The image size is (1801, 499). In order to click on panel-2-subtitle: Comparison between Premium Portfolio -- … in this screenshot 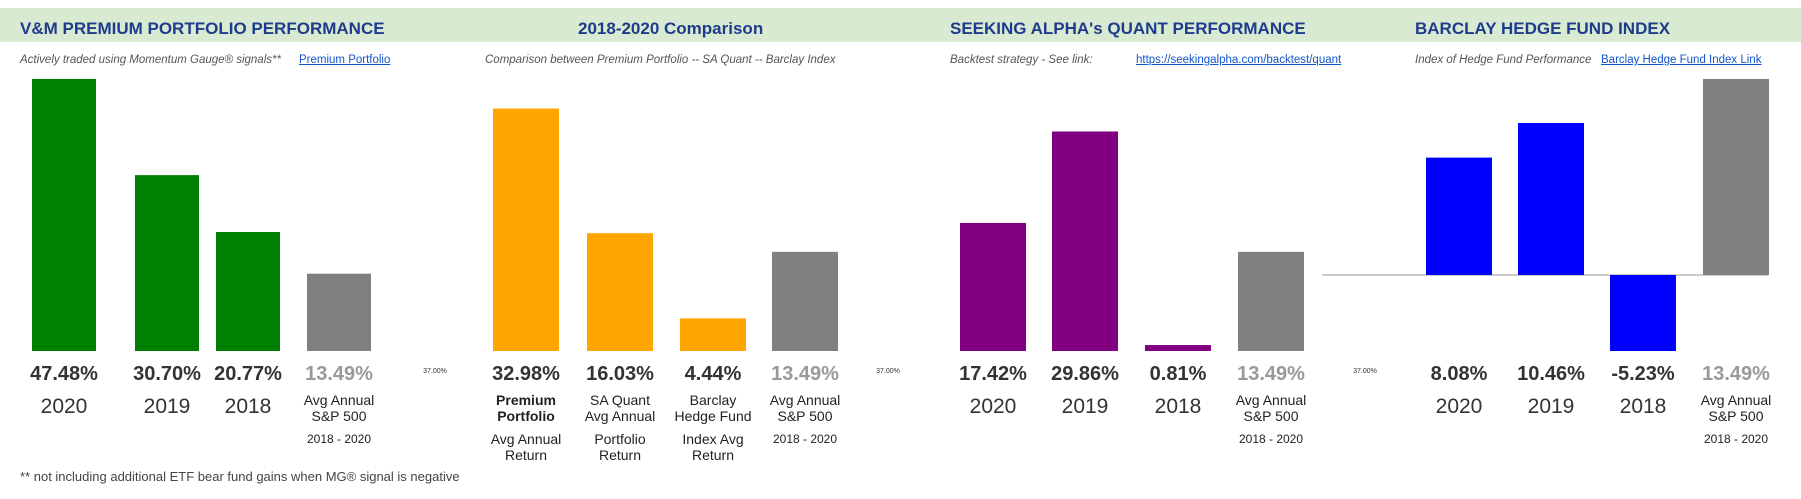, I will do `click(660, 60)`.